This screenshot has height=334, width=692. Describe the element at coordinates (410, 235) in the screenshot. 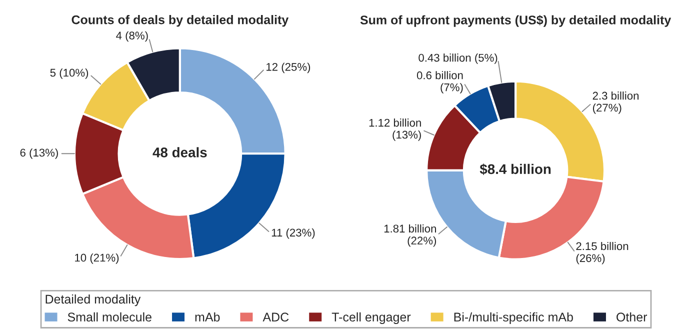

I see `data-label: 1.81 billion (22%)` at that location.